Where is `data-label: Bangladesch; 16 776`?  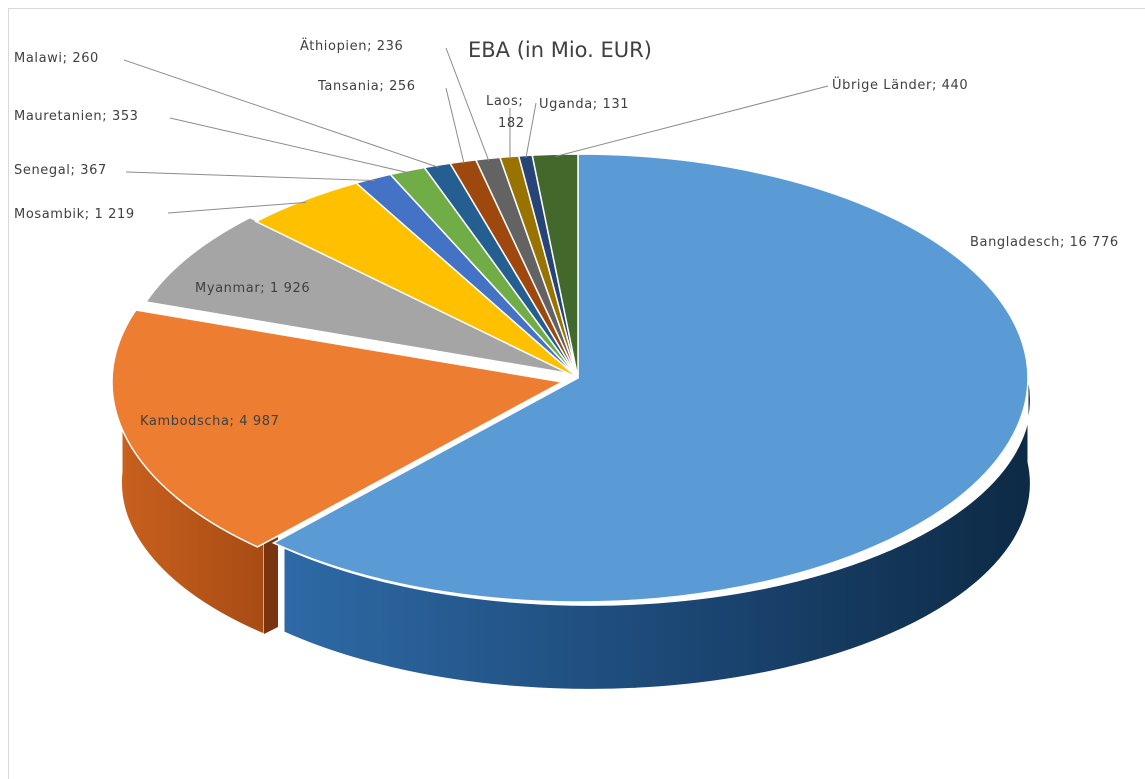
data-label: Bangladesch; 16 776 is located at coordinates (1044, 242).